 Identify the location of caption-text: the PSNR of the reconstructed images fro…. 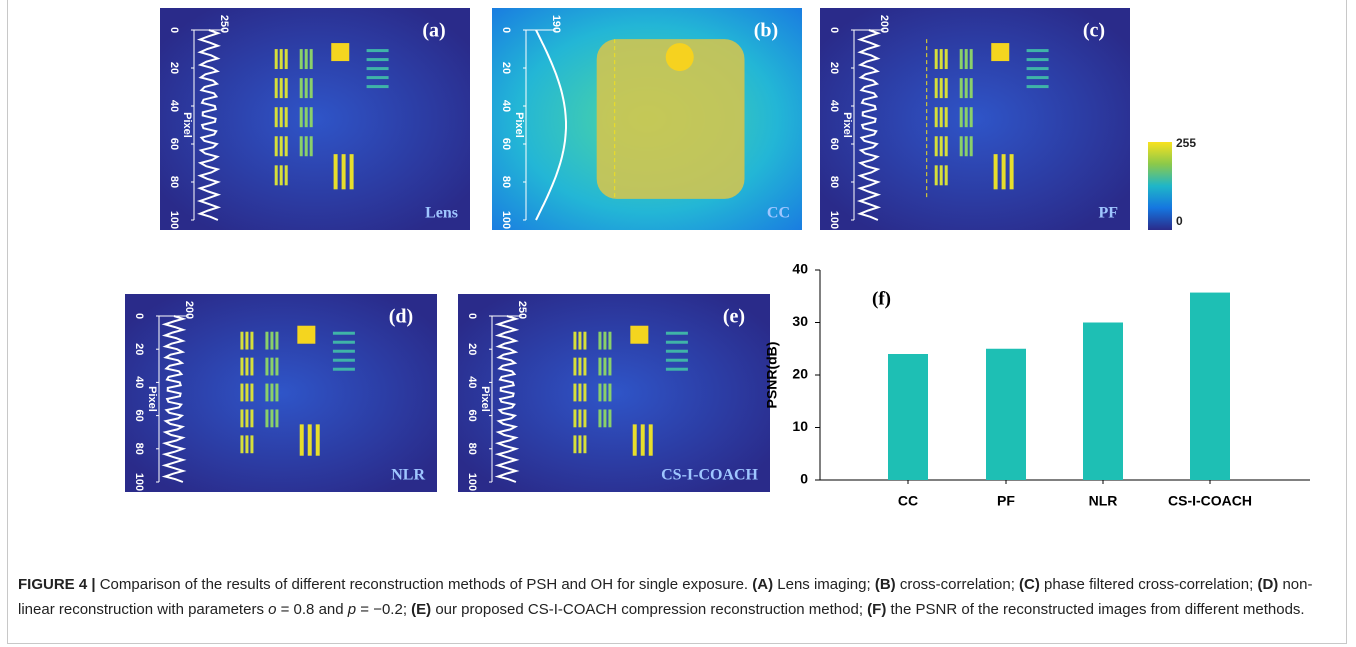
(1095, 609).